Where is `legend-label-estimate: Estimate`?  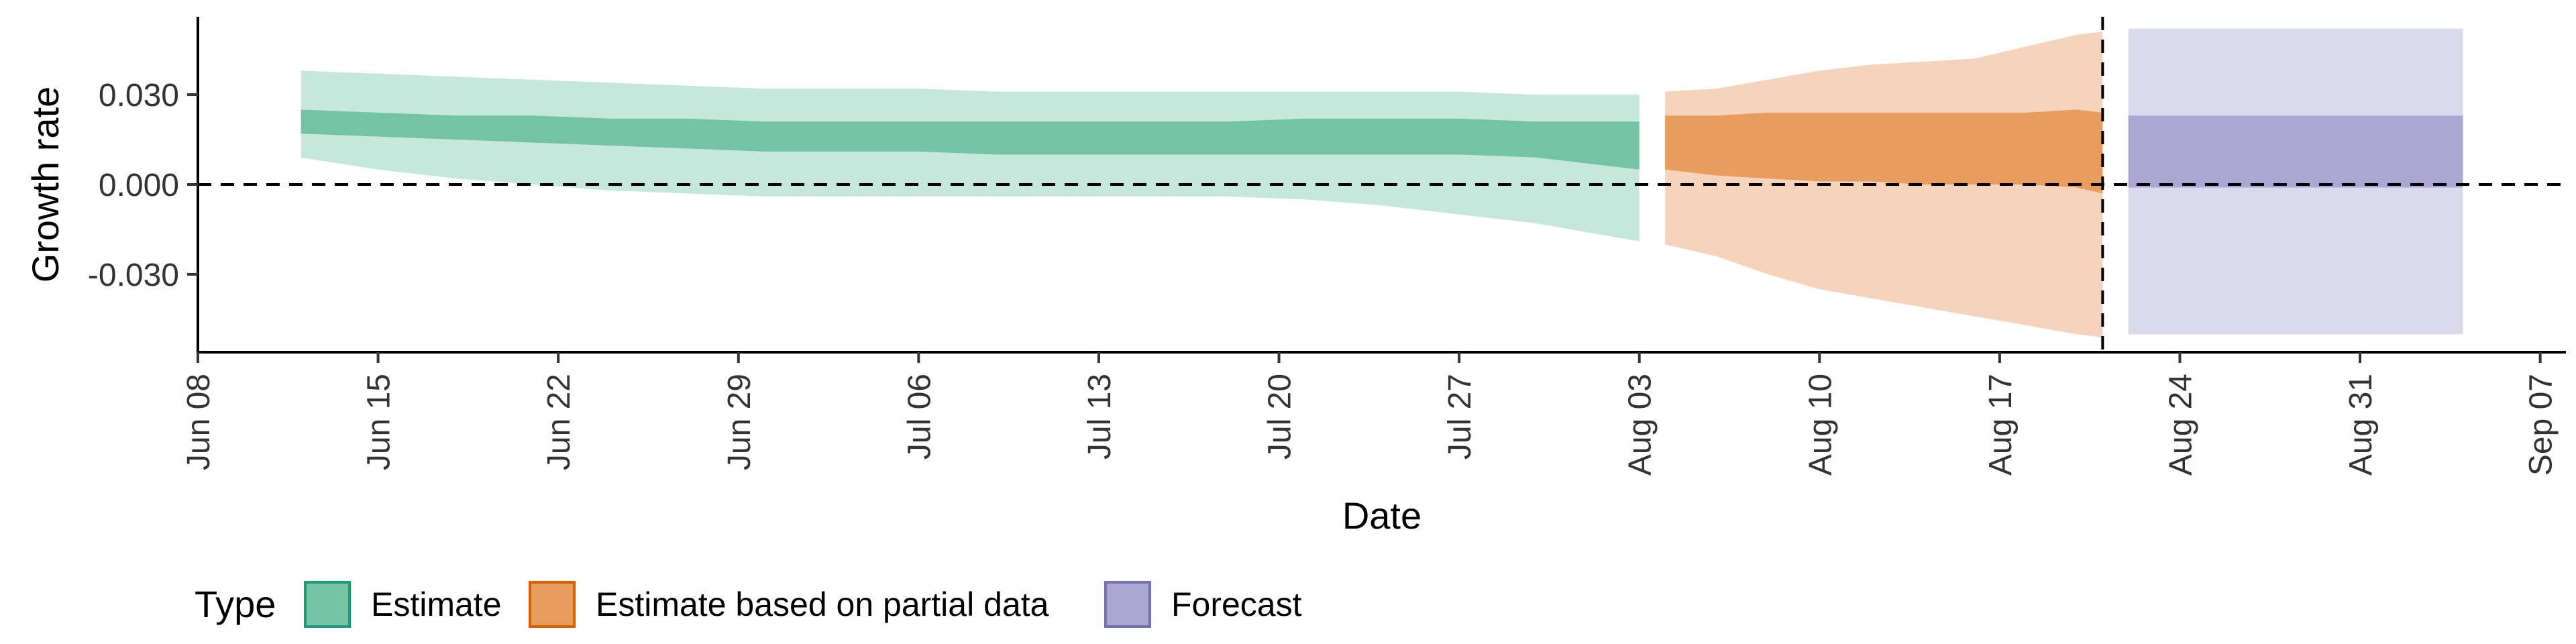
legend-label-estimate: Estimate is located at coordinates (436, 604).